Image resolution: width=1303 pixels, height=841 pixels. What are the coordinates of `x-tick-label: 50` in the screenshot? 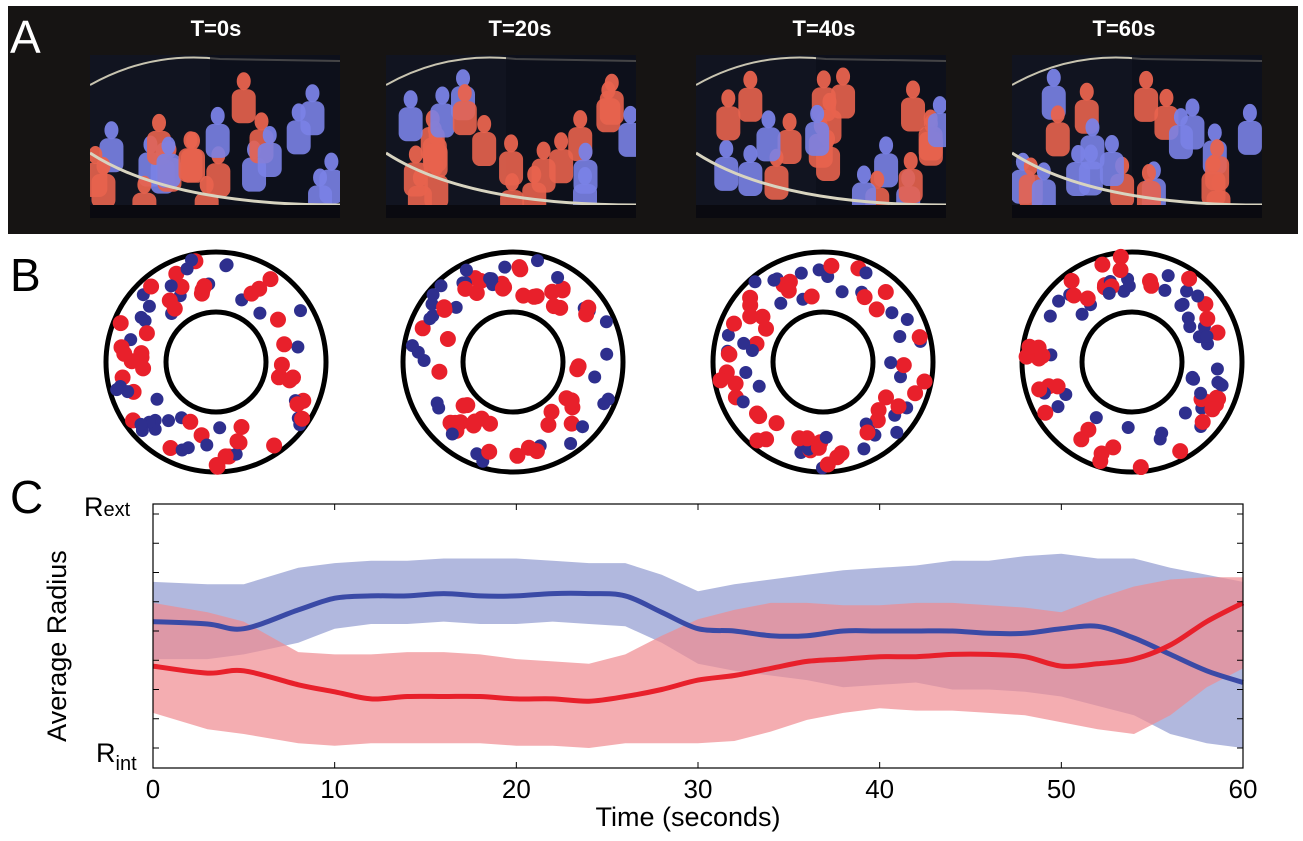 It's located at (1061, 789).